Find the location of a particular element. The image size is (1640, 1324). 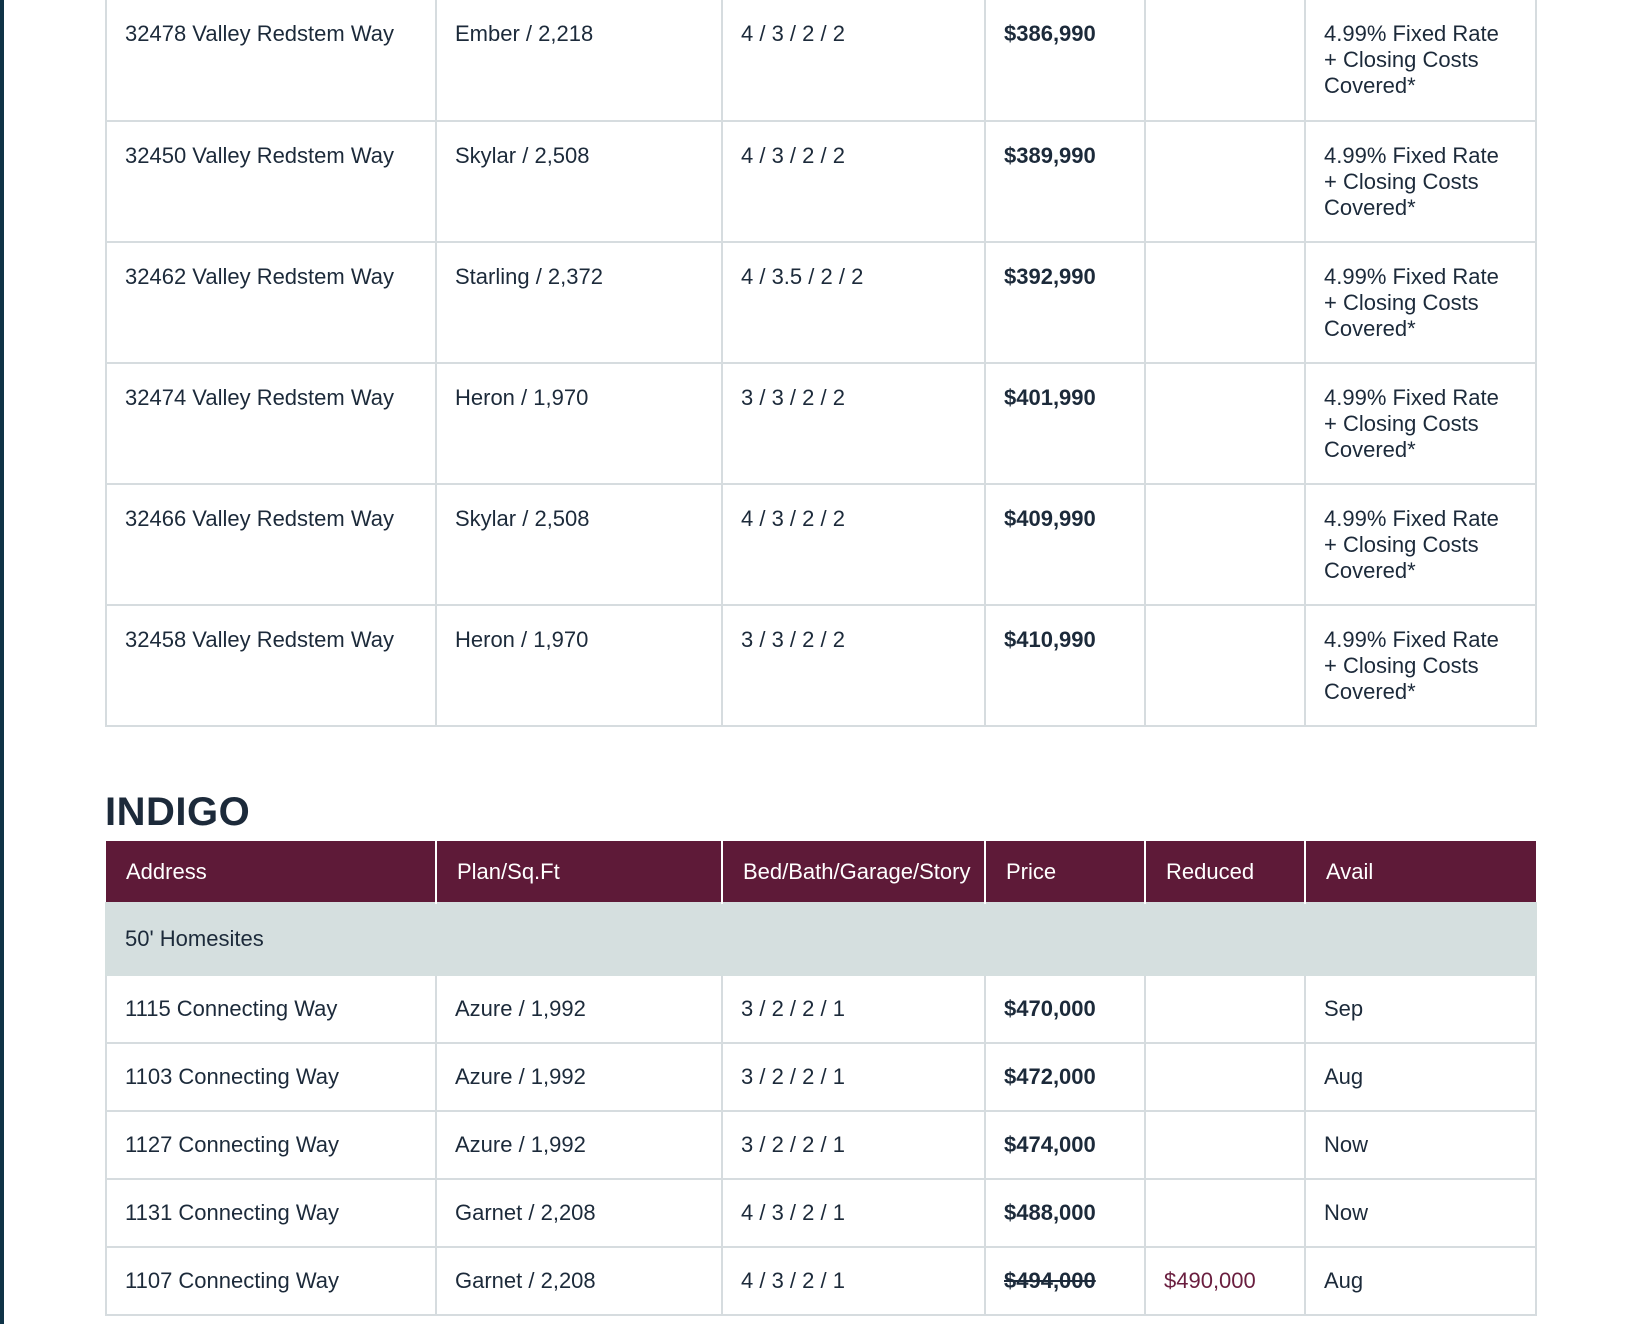

original-price-cell: $494,000 is located at coordinates (1065, 1281).